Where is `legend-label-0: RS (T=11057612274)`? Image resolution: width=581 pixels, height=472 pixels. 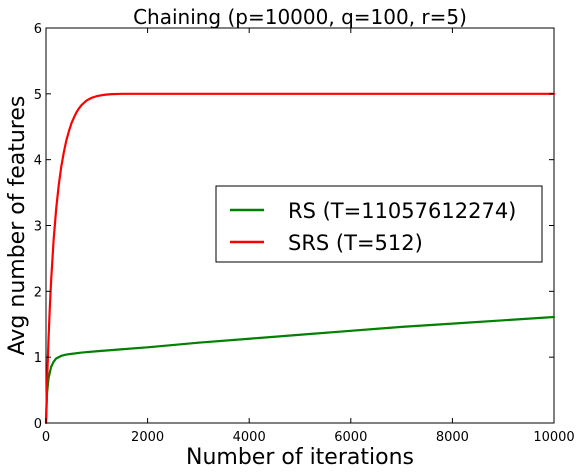
legend-label-0: RS (T=11057612274) is located at coordinates (402, 211).